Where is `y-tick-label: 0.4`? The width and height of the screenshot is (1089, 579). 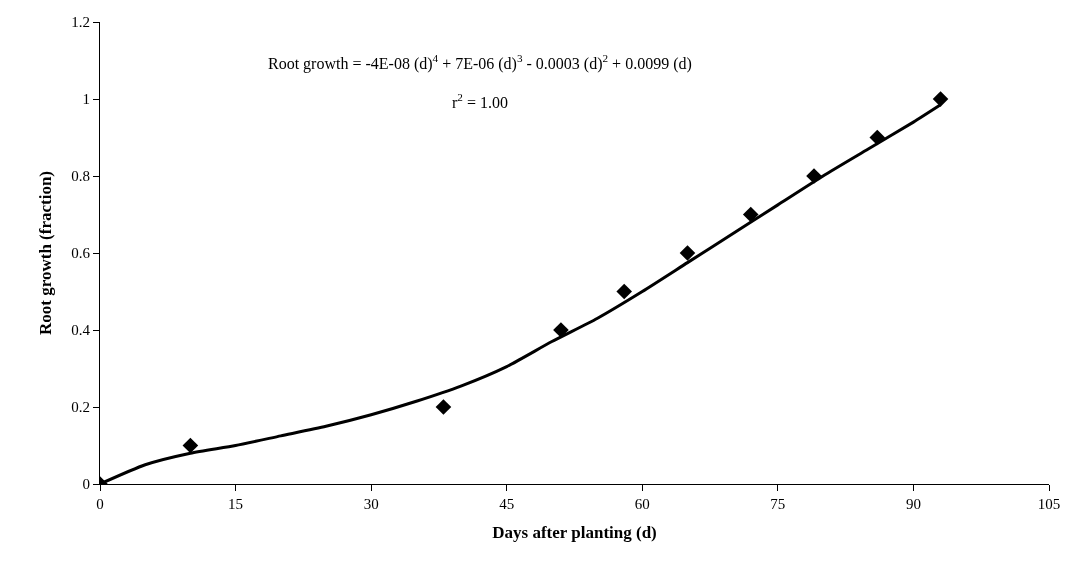
y-tick-label: 0.4 is located at coordinates (81, 330).